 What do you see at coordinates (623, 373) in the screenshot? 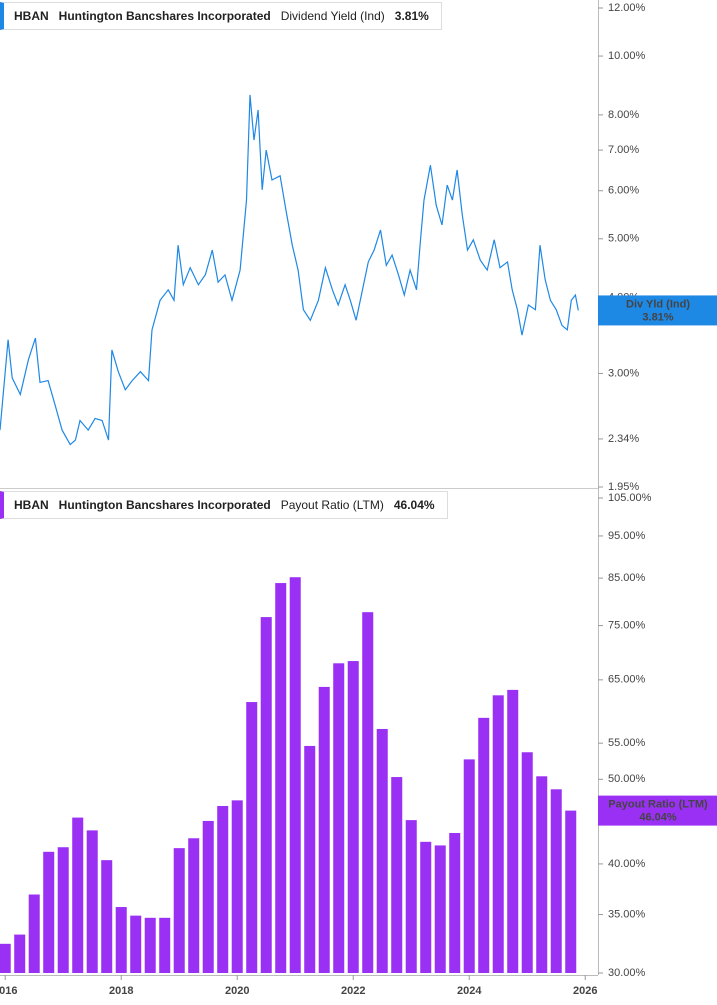
I see `y-tick-label: 3.00%` at bounding box center [623, 373].